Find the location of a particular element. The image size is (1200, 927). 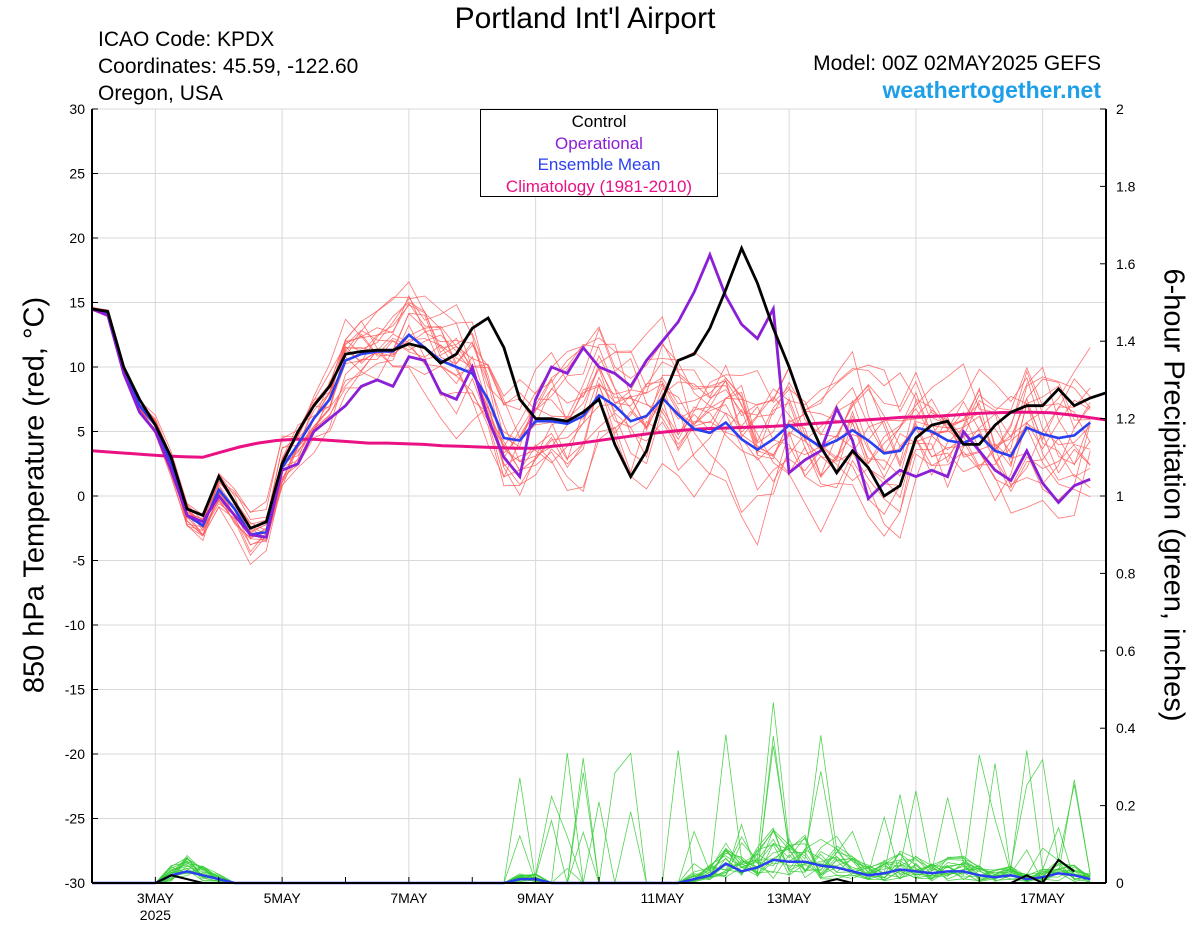

left-tick-label: -30 is located at coordinates (75, 883).